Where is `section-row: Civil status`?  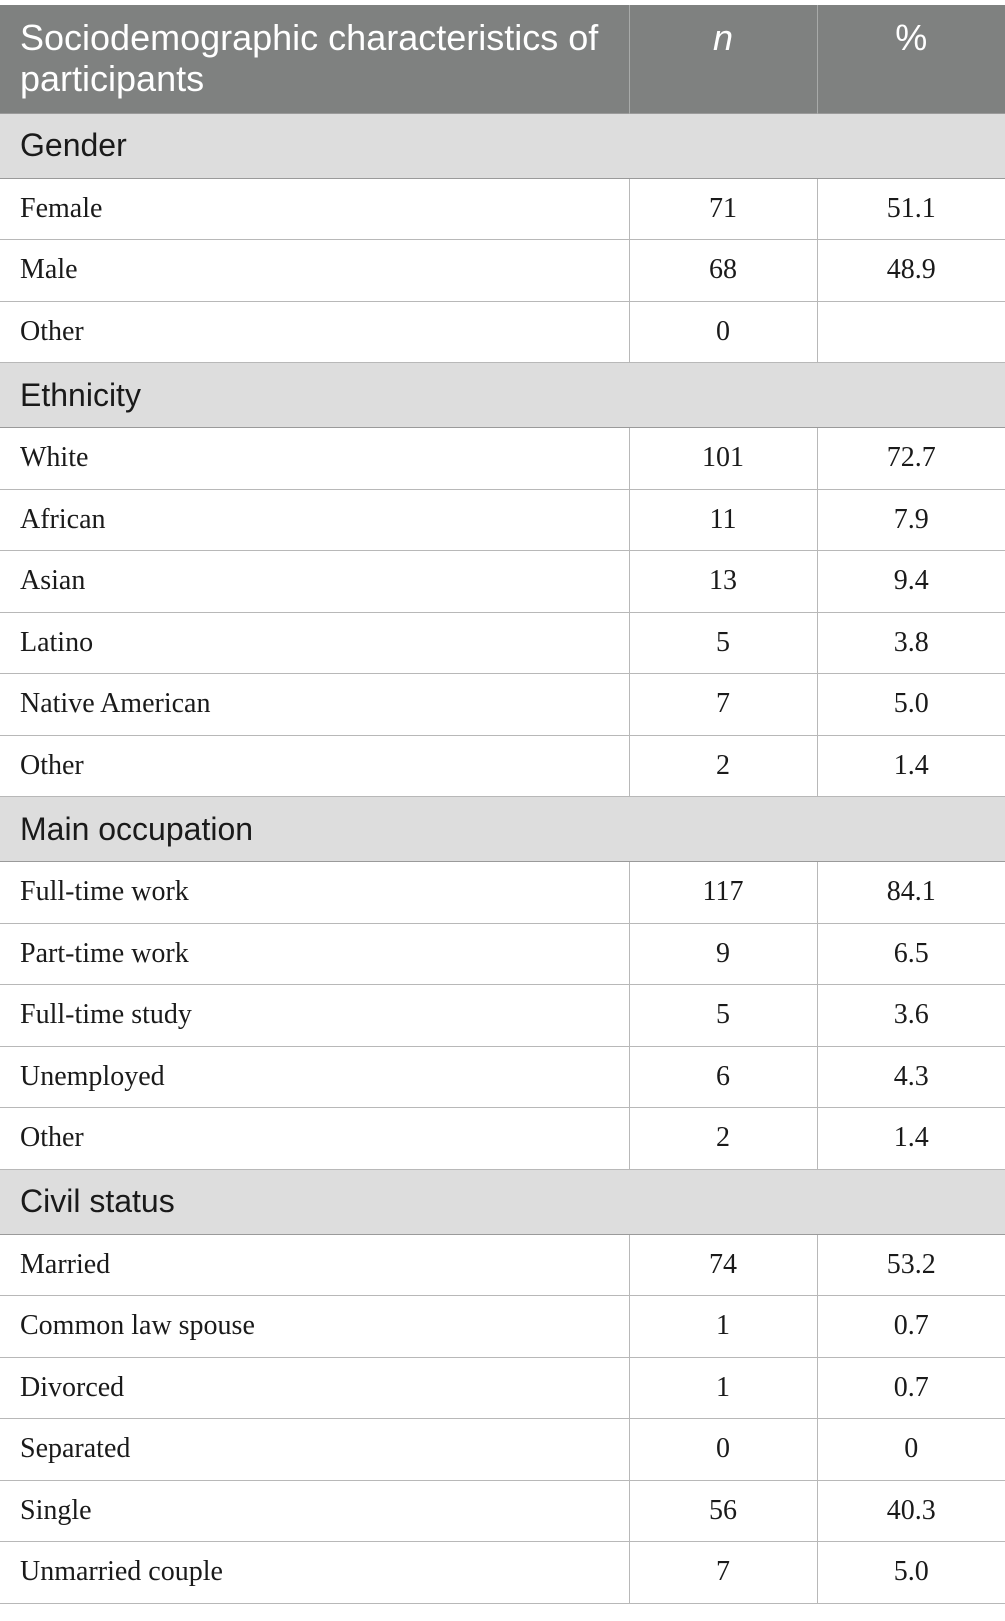
section-row: Civil status is located at coordinates (502, 1201).